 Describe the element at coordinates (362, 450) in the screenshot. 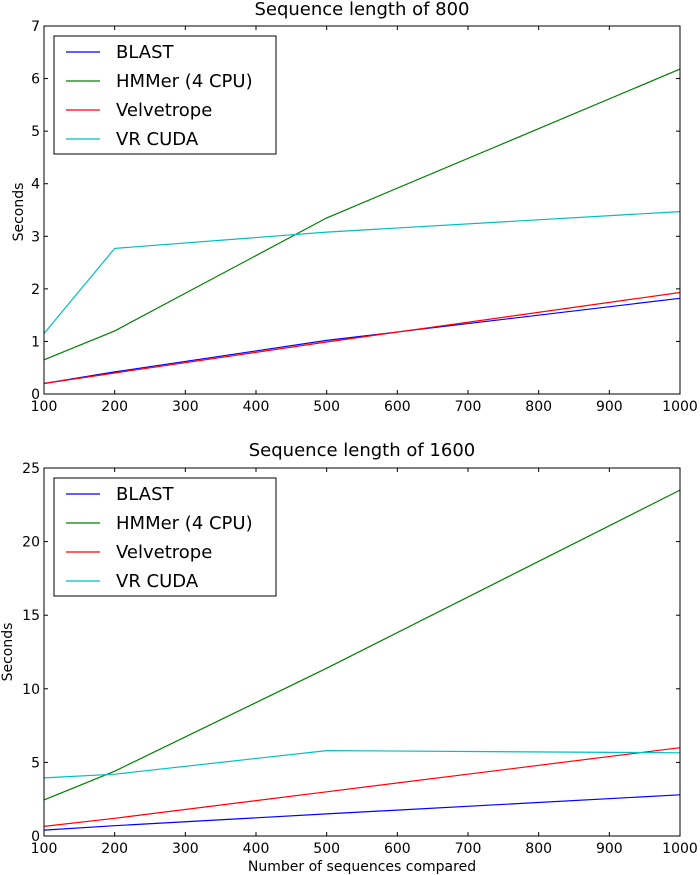

I see `chart-title: Sequence length of 1600` at that location.